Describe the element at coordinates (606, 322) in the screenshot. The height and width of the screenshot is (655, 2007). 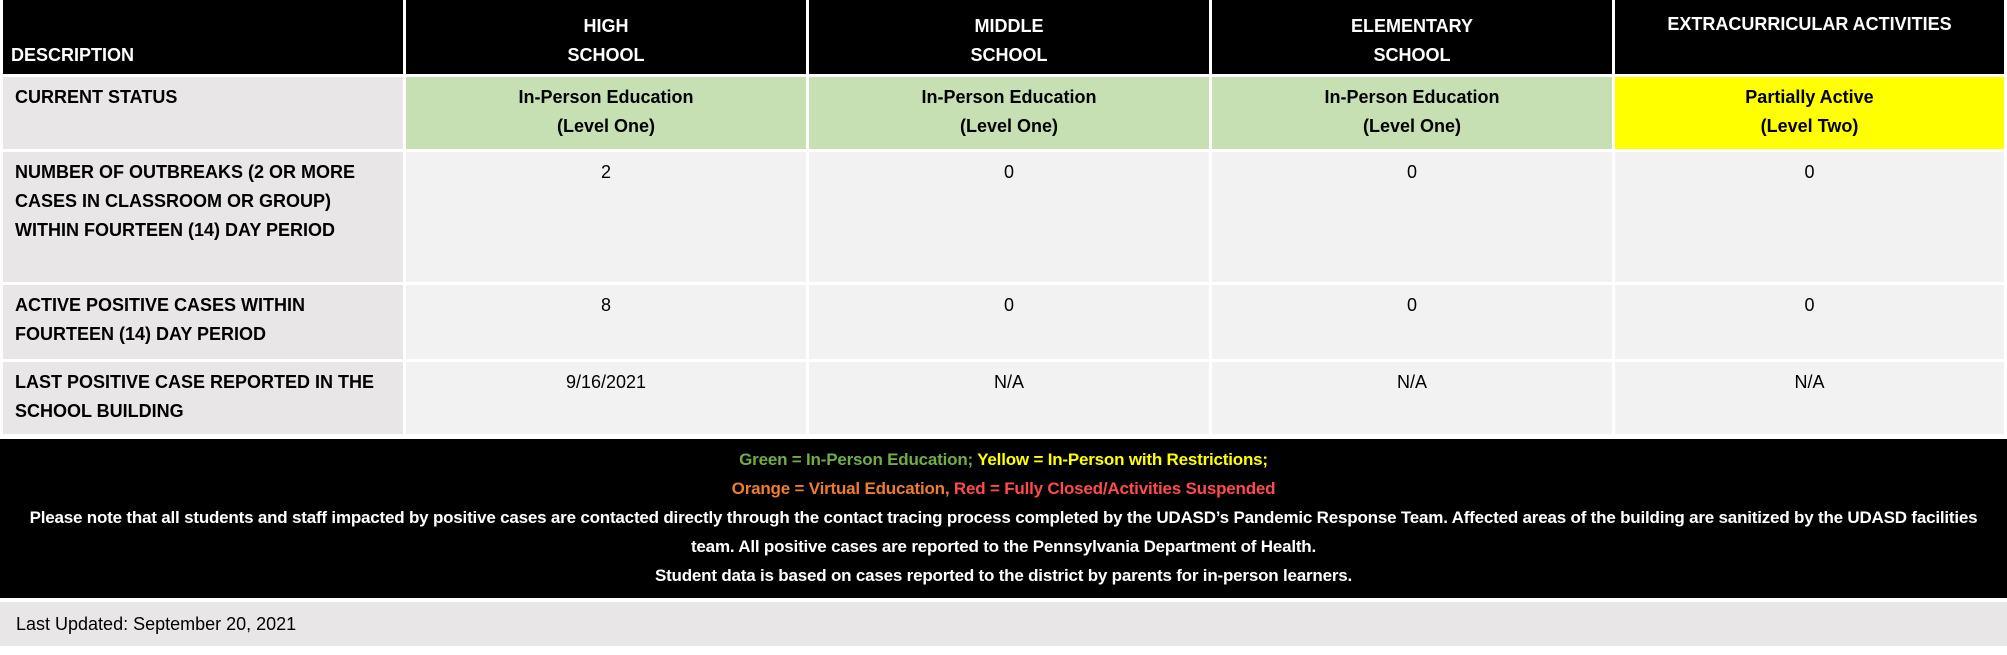
I see `cell-value: 8` at that location.